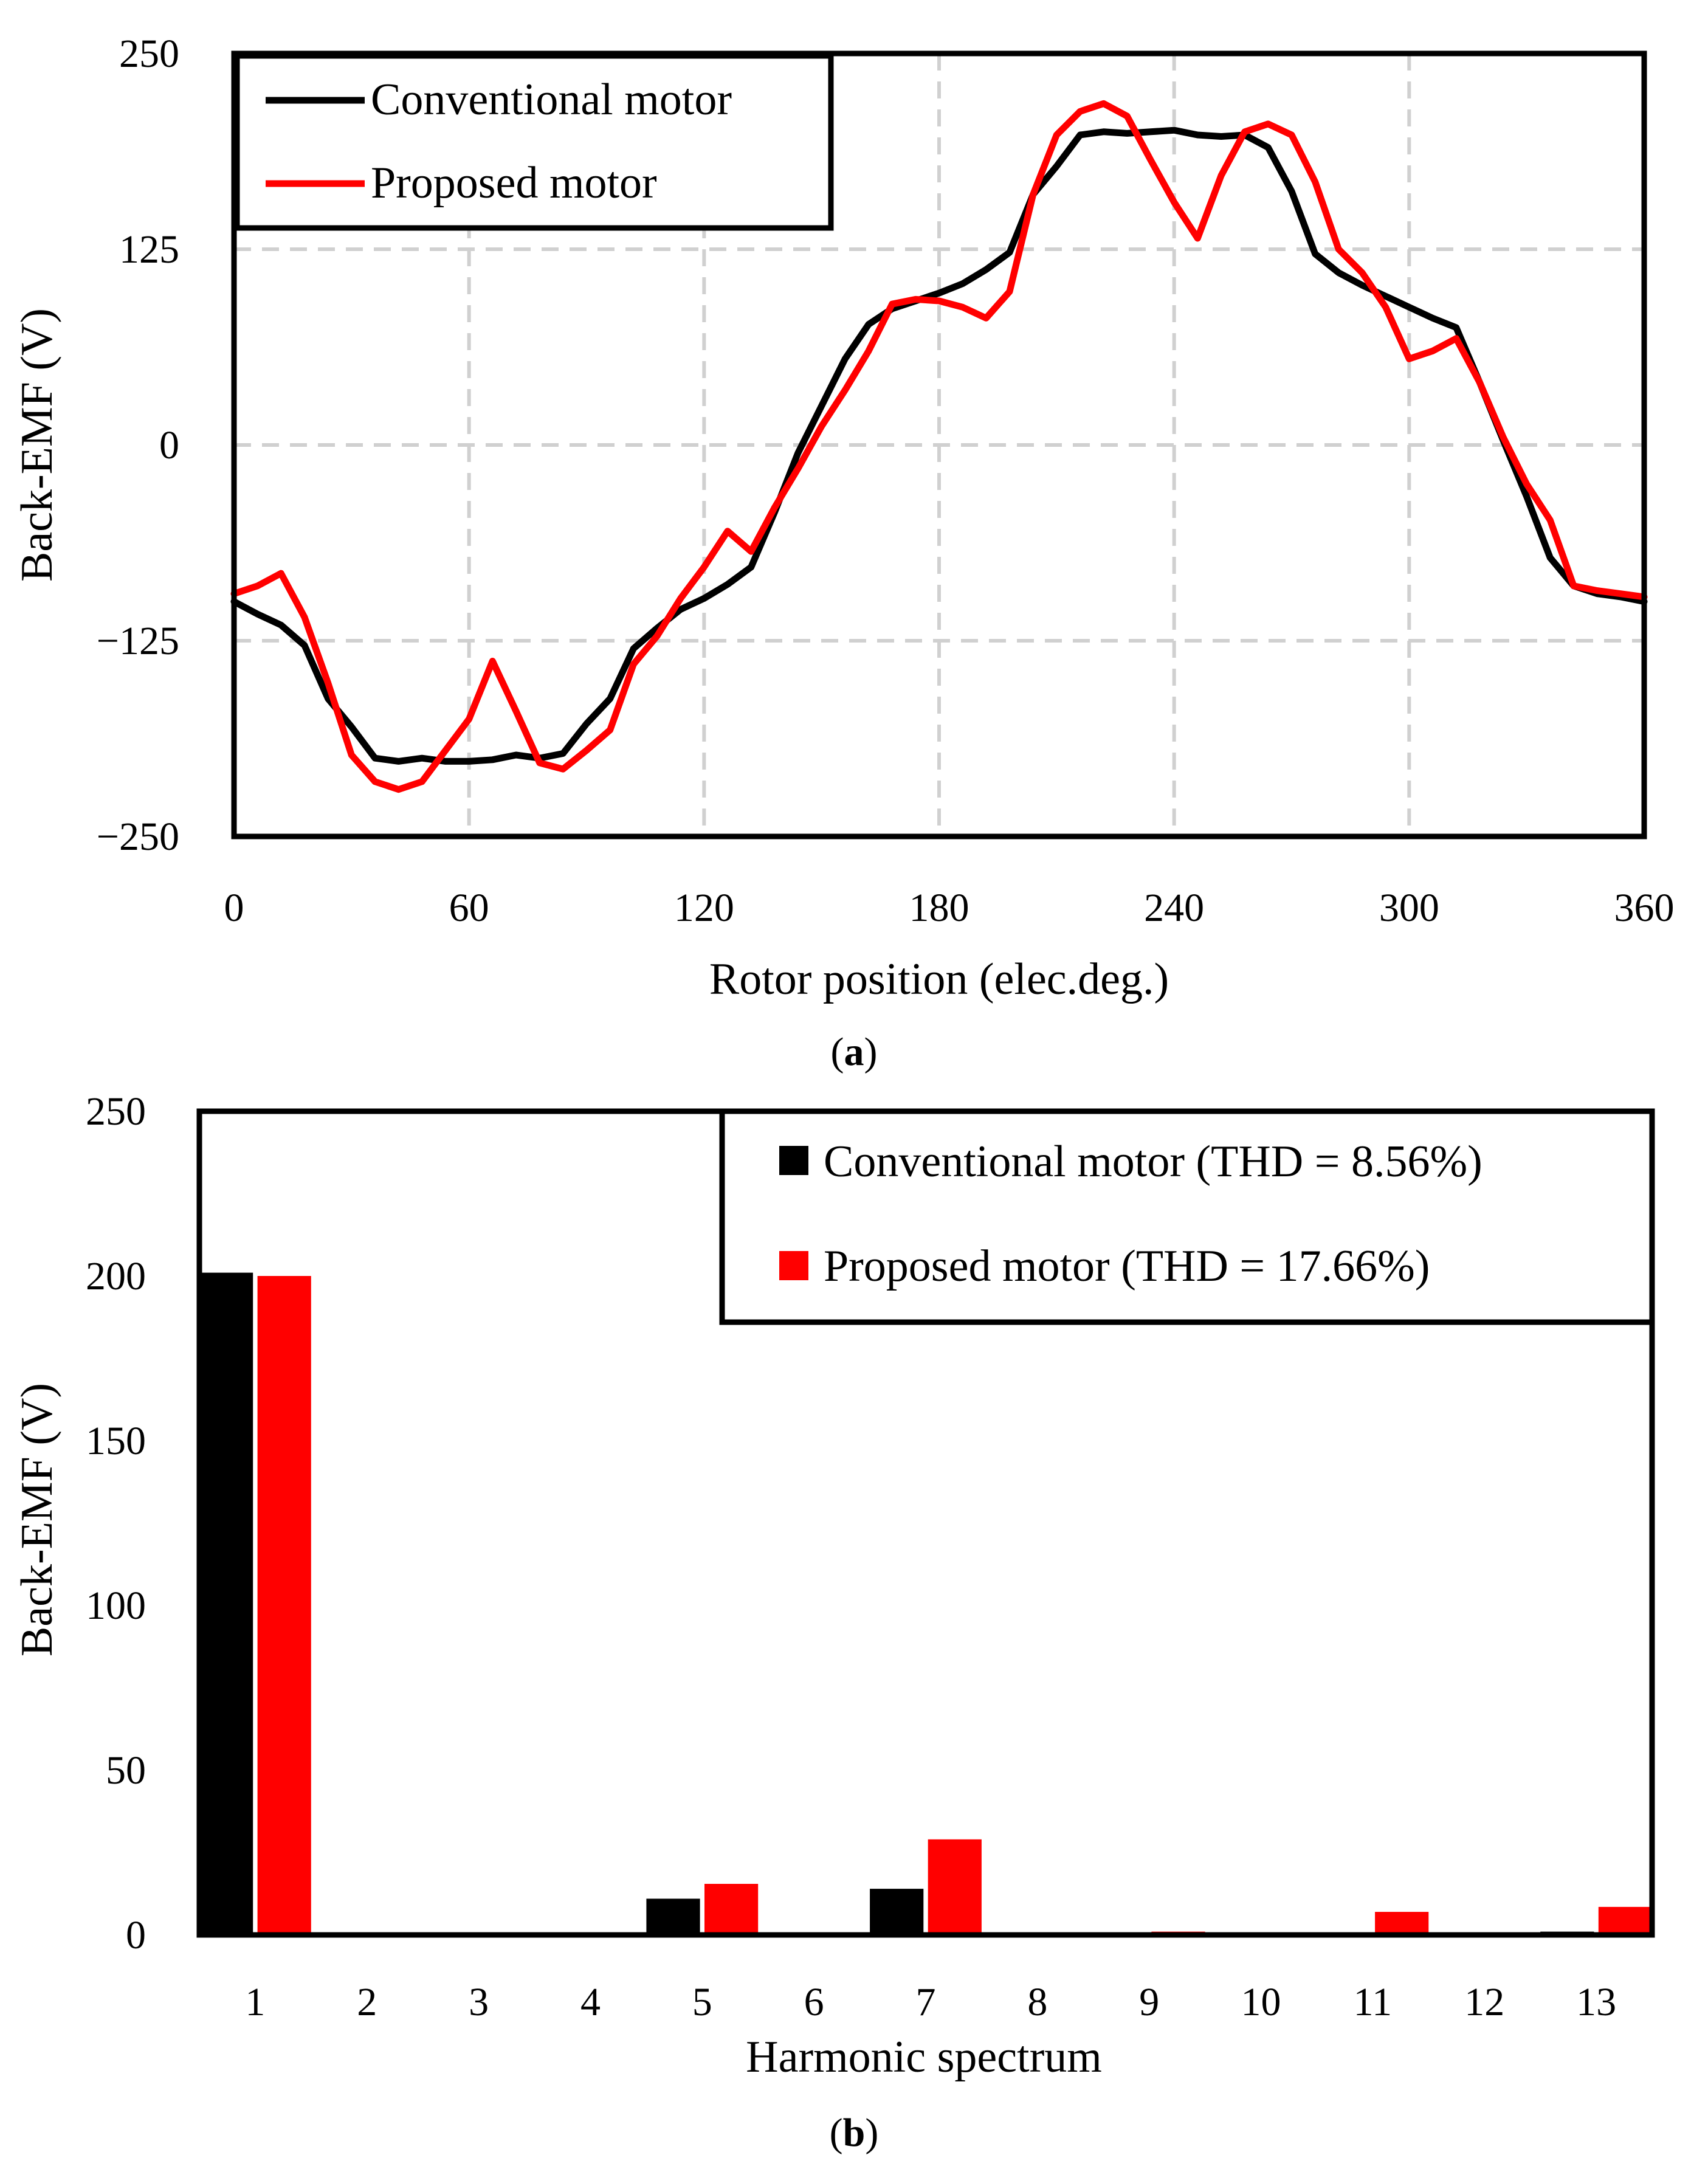  I want to click on y-tick-labels: 0 50 100 150 200 250, so click(116, 1523).